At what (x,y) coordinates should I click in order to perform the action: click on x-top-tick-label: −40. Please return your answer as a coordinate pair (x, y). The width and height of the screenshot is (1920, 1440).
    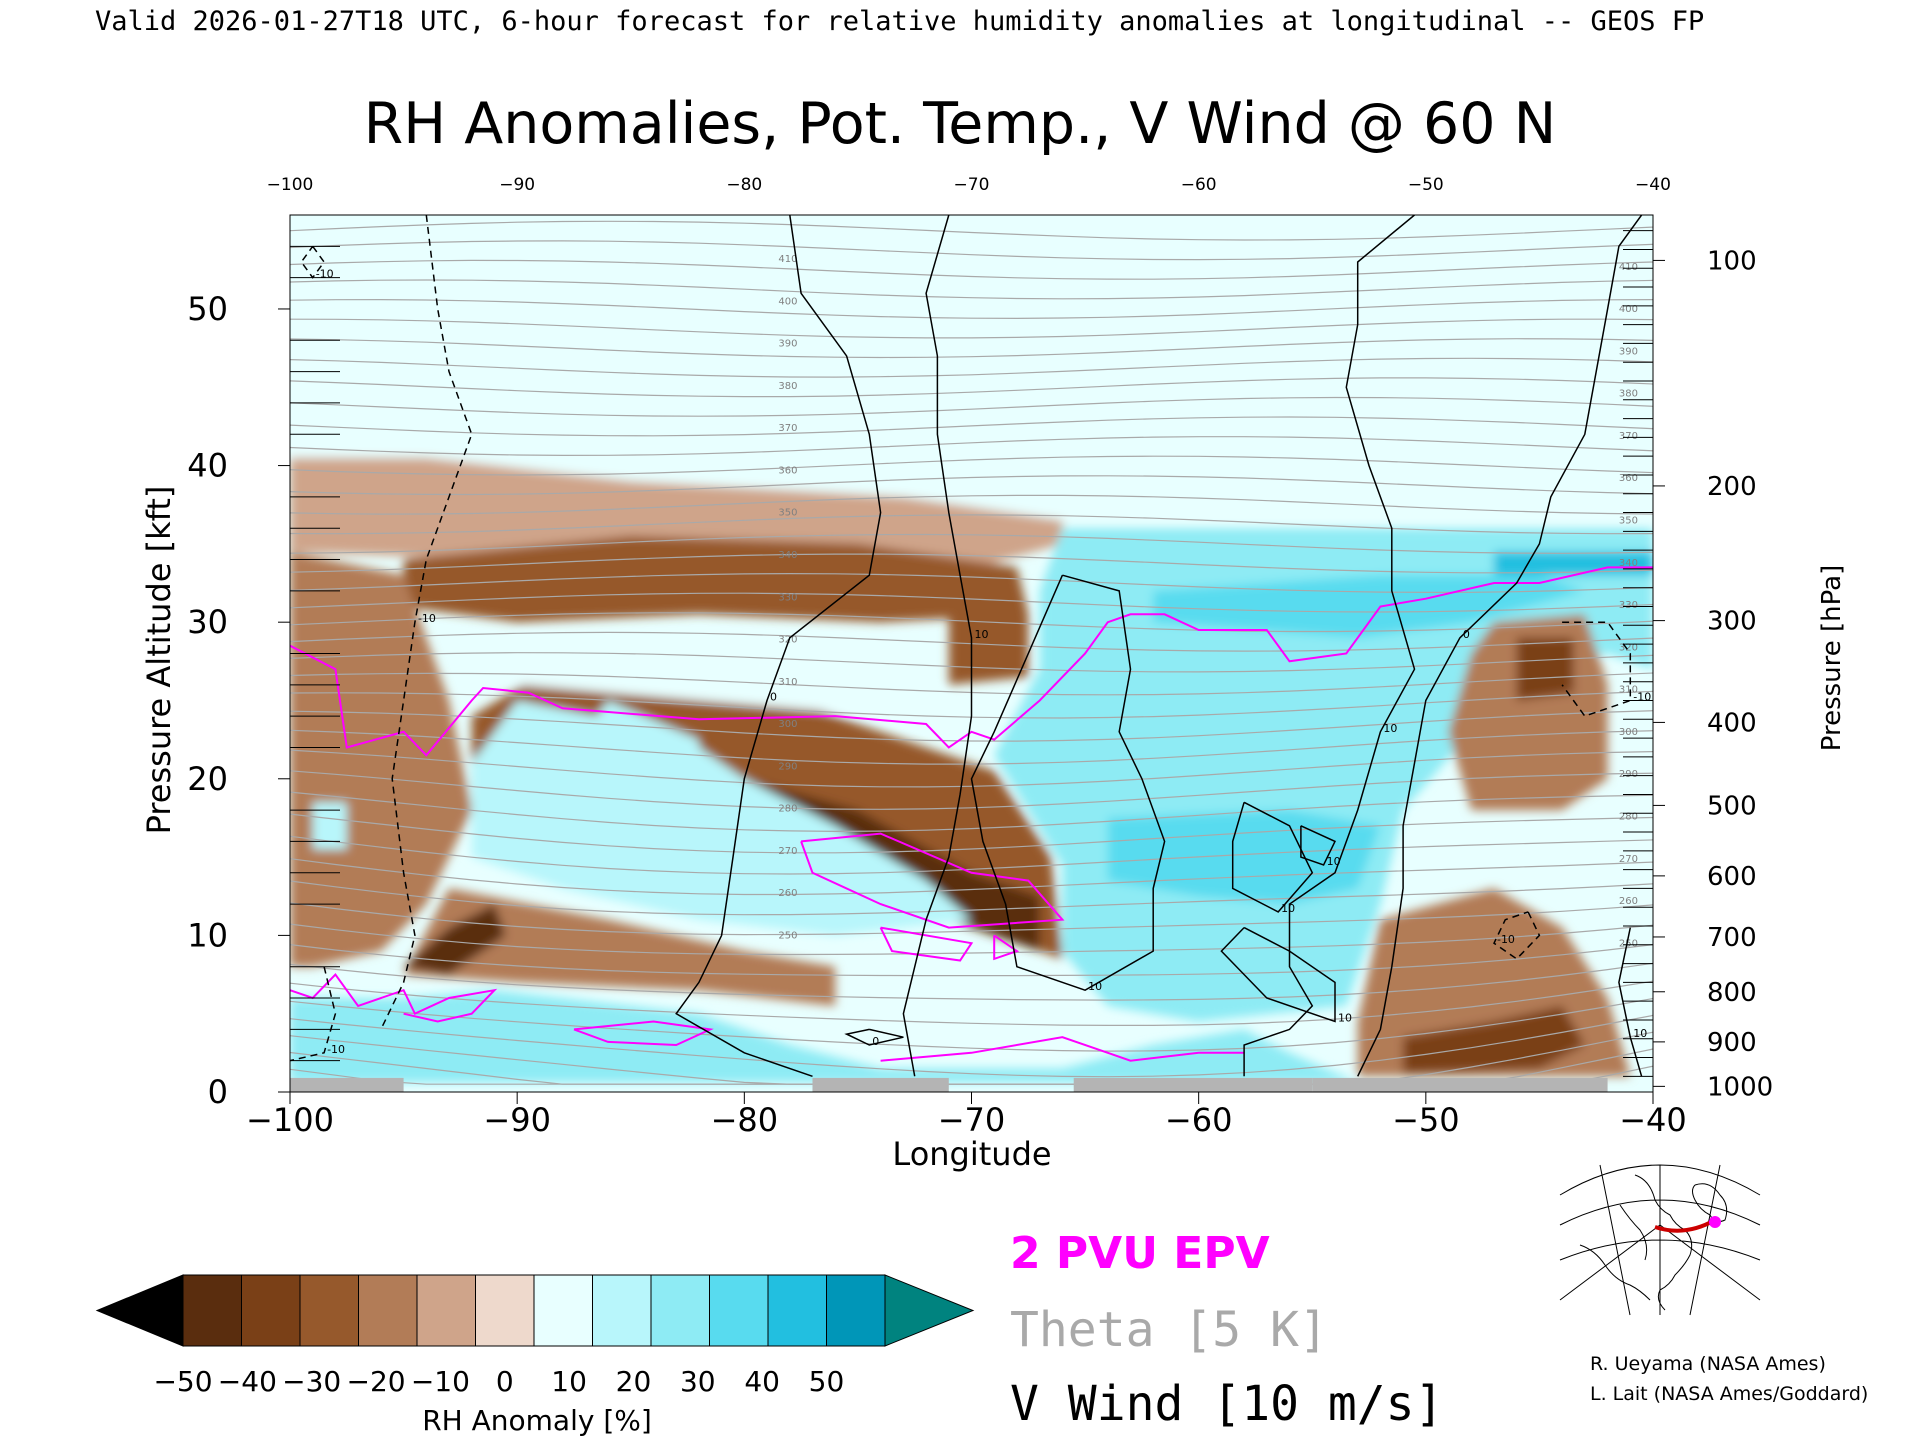
    Looking at the image, I should click on (1653, 185).